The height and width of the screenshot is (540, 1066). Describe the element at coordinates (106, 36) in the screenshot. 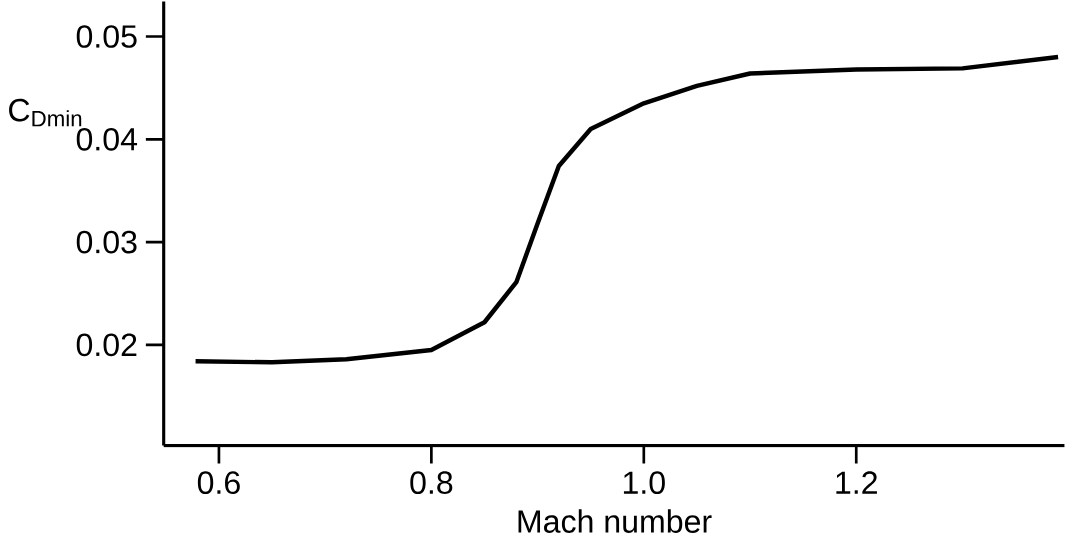

I see `y-tick-label: 0.05` at that location.